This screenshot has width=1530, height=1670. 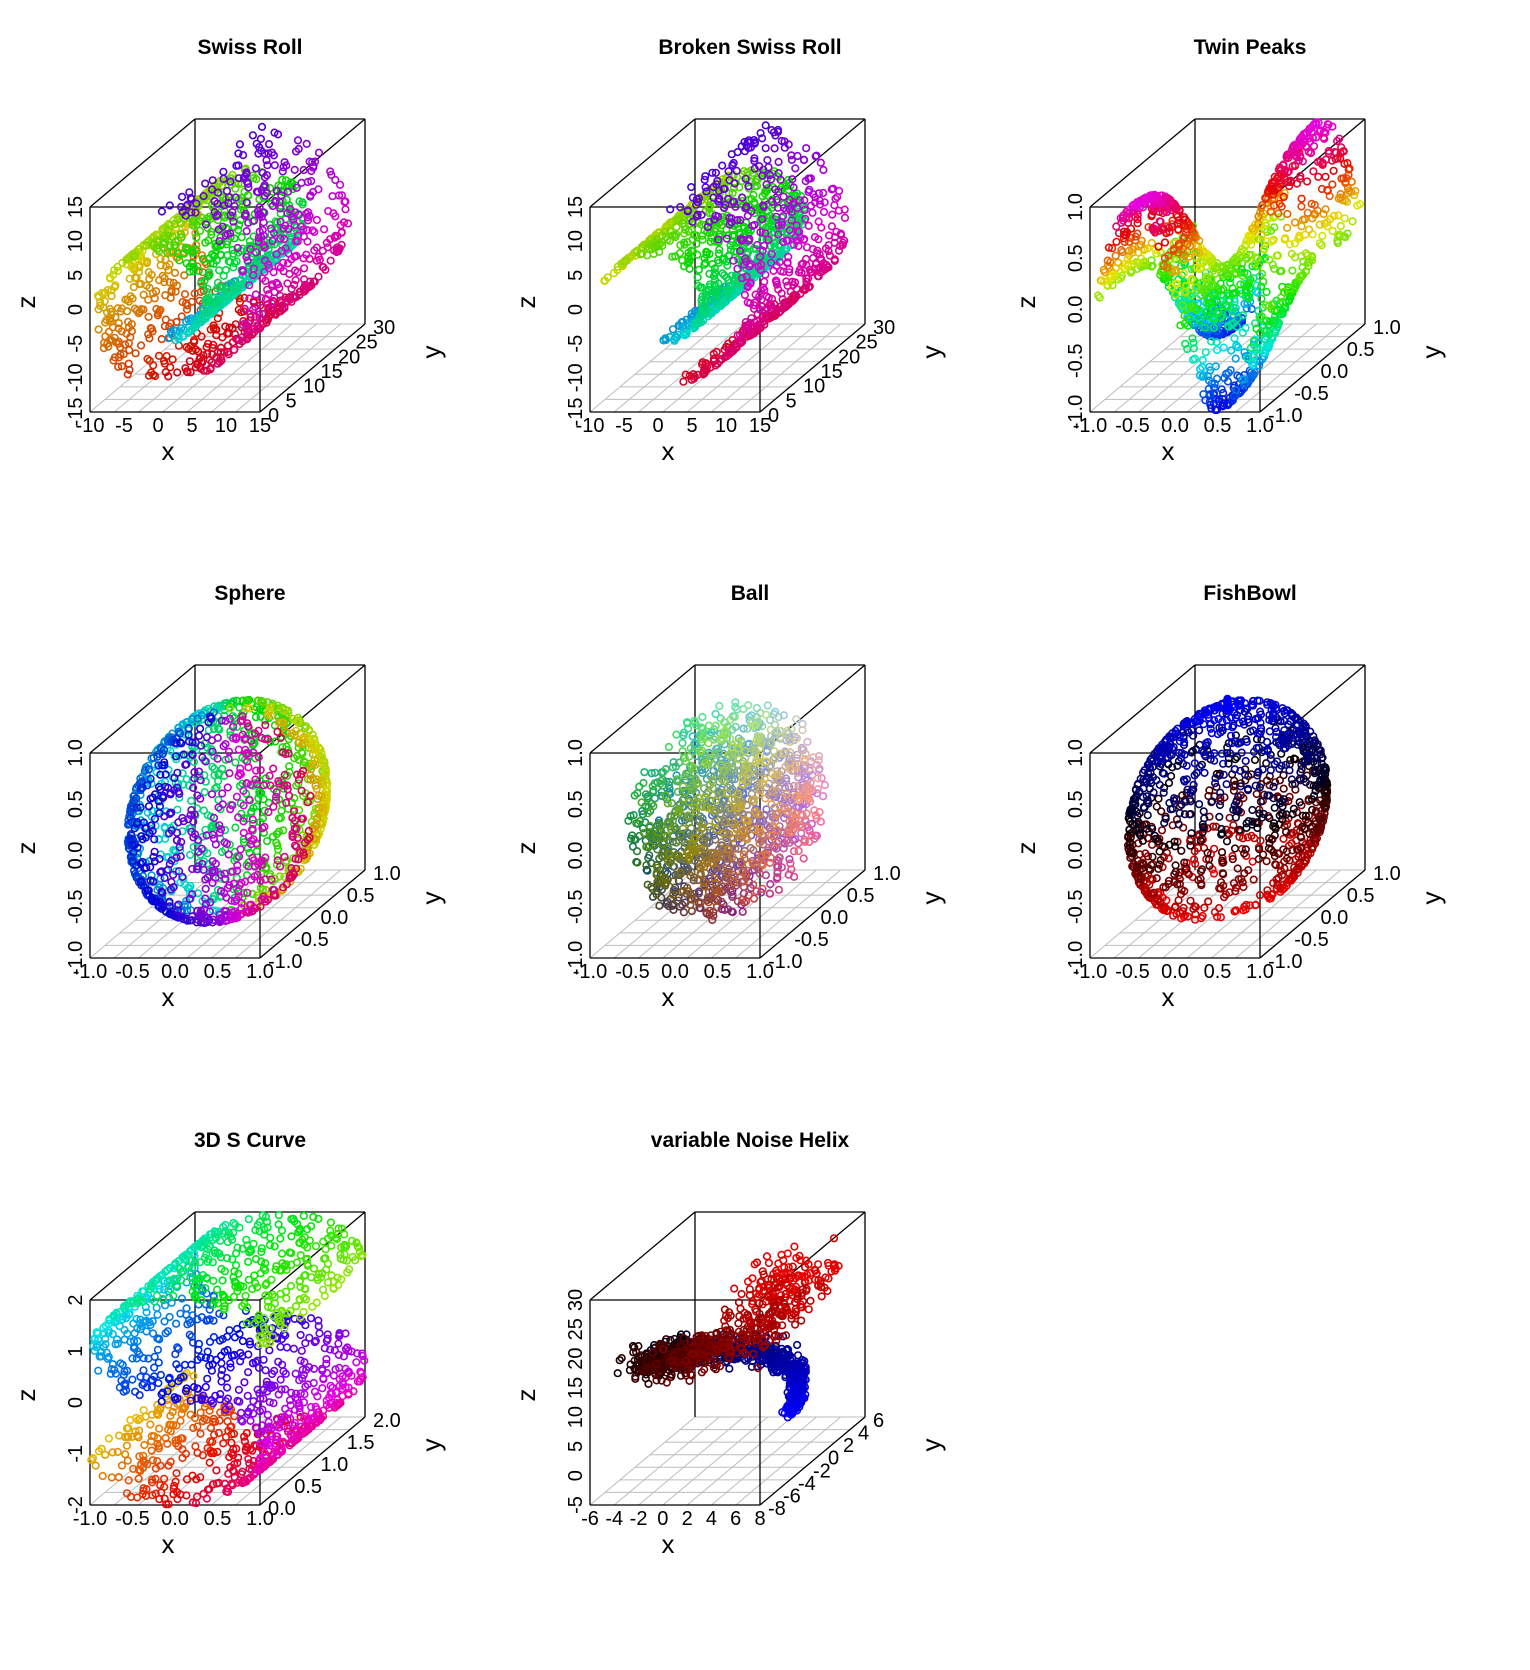 I want to click on y-tick-label: 0, so click(x=773, y=416).